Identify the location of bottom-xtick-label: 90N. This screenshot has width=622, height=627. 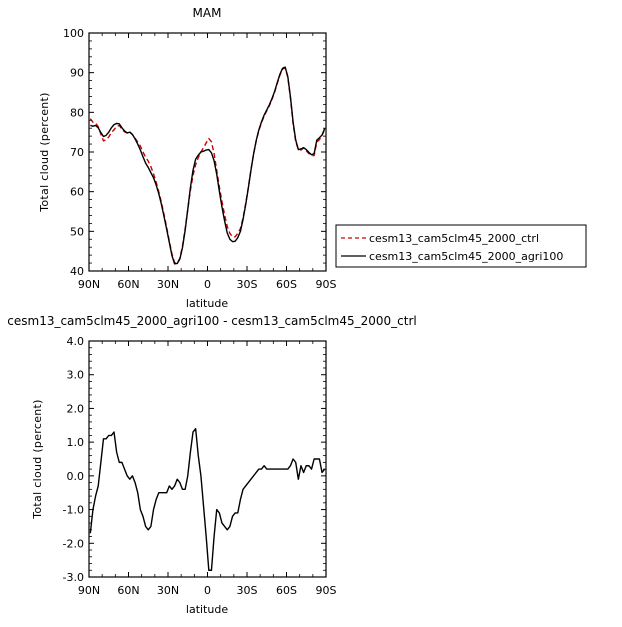
(89, 590).